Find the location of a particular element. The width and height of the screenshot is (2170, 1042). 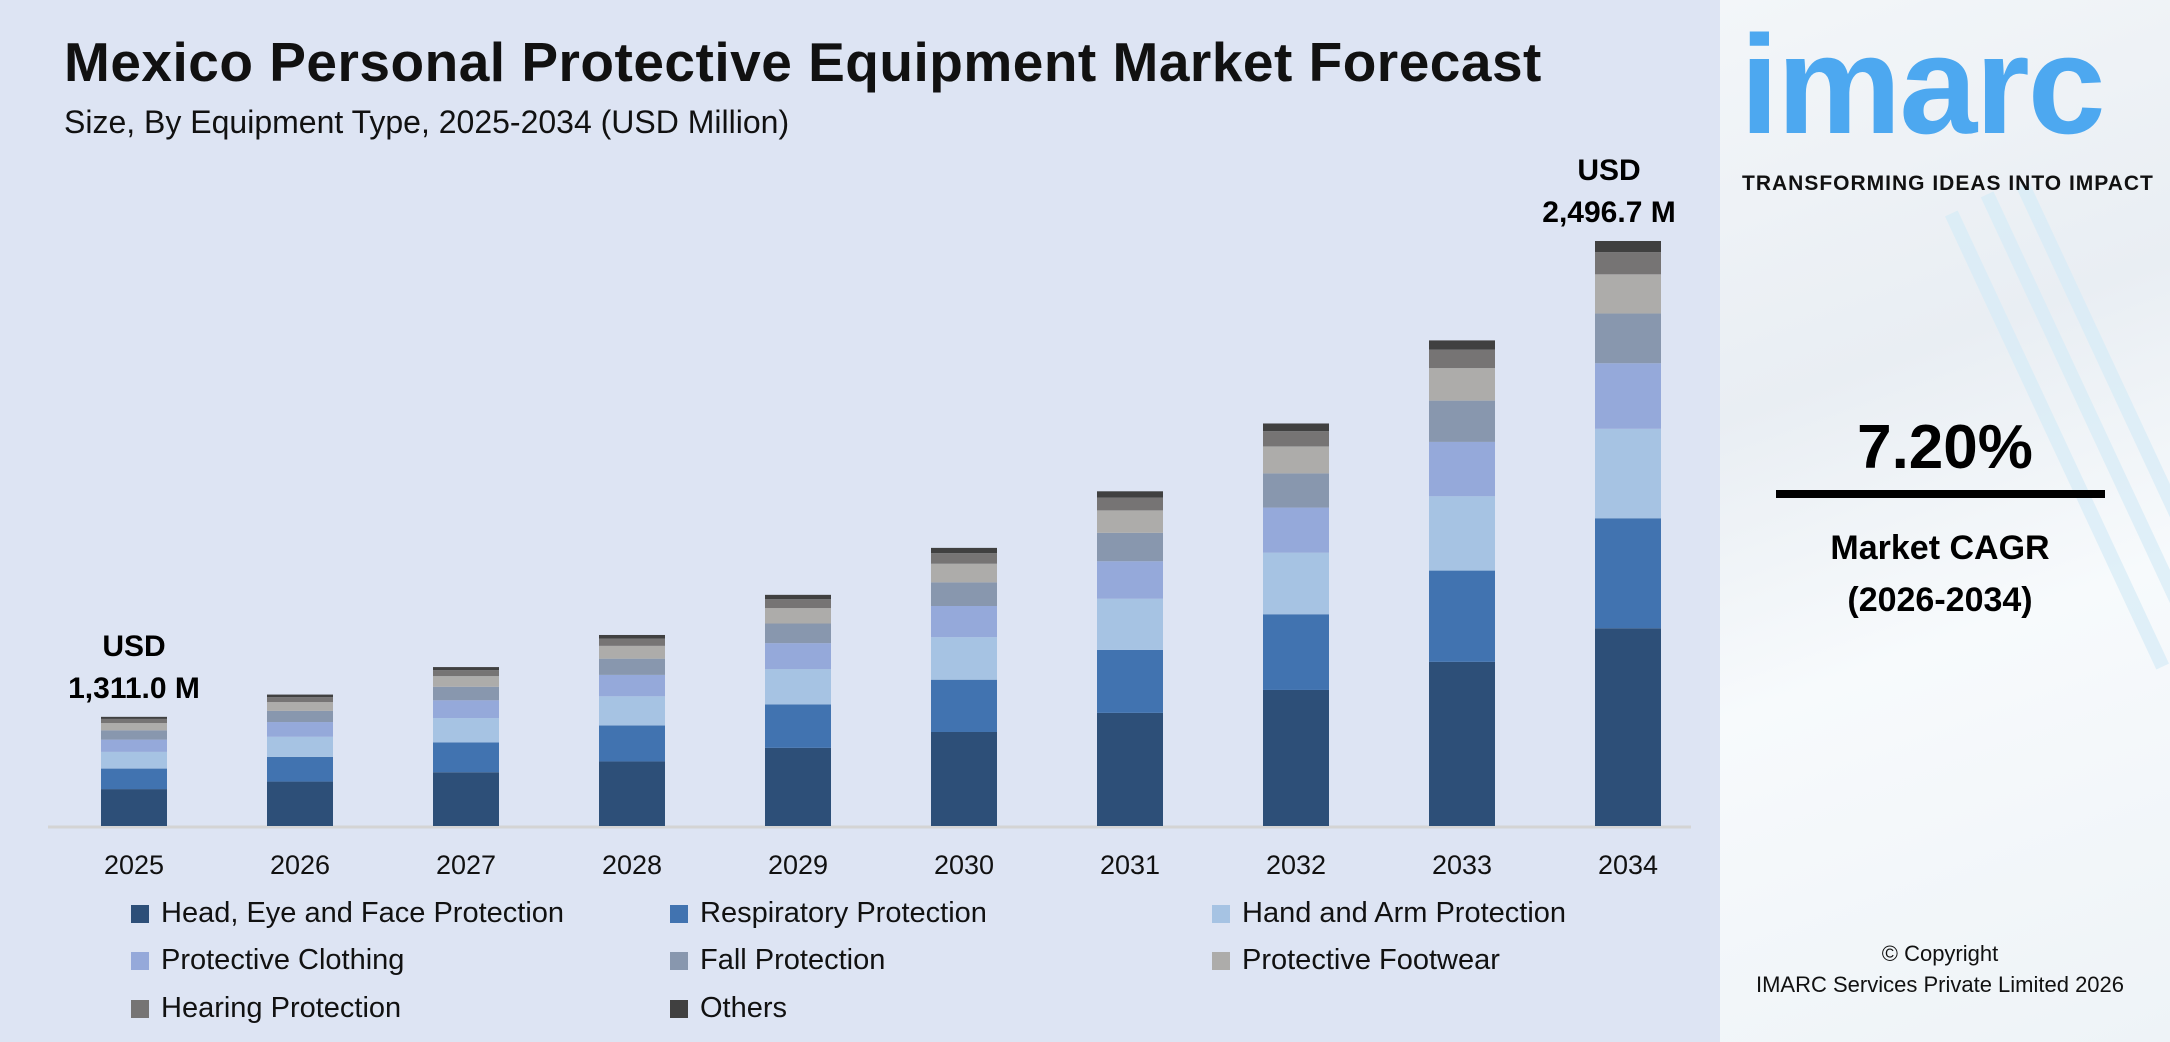

legend-item: Hearing Protection is located at coordinates (266, 1008).